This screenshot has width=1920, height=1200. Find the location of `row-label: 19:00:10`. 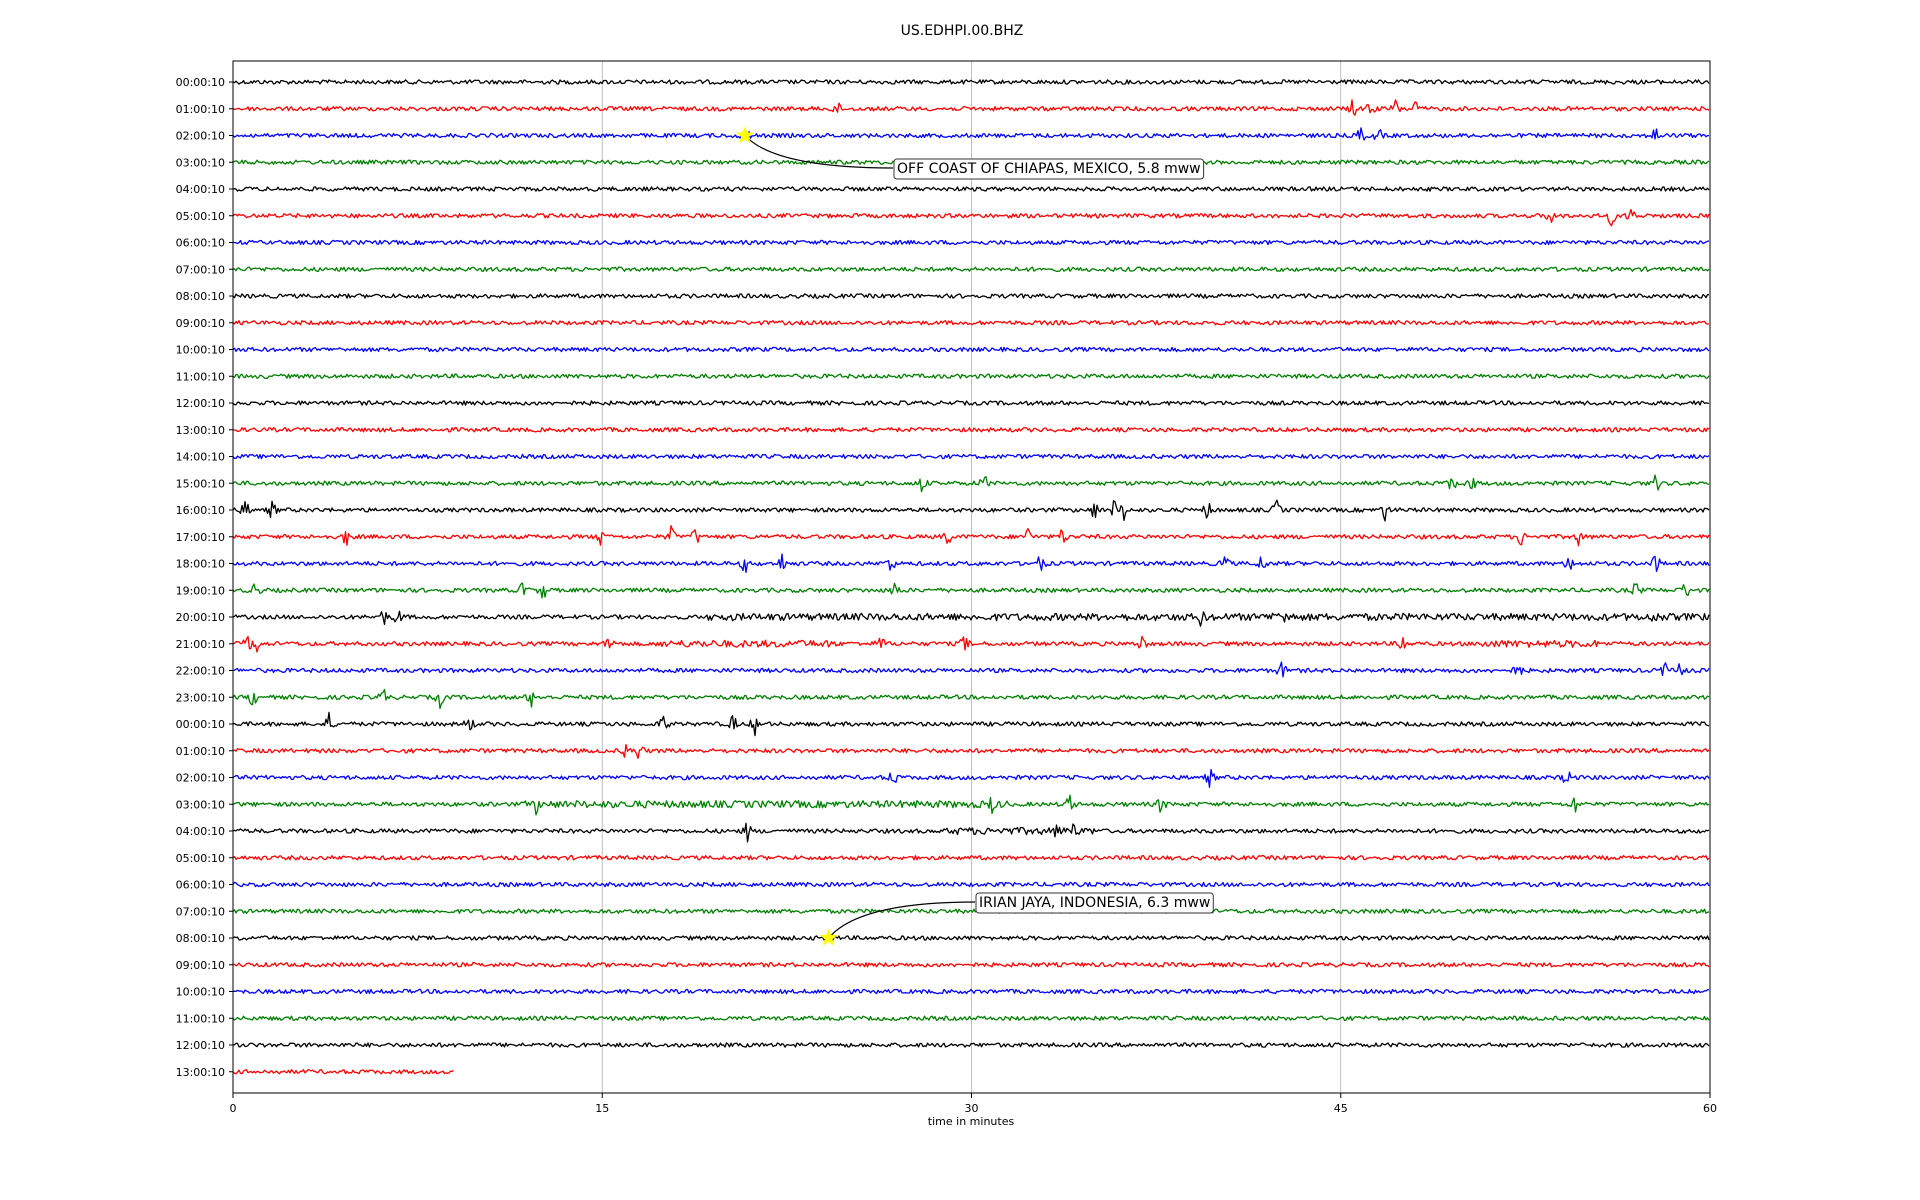

row-label: 19:00:10 is located at coordinates (200, 590).